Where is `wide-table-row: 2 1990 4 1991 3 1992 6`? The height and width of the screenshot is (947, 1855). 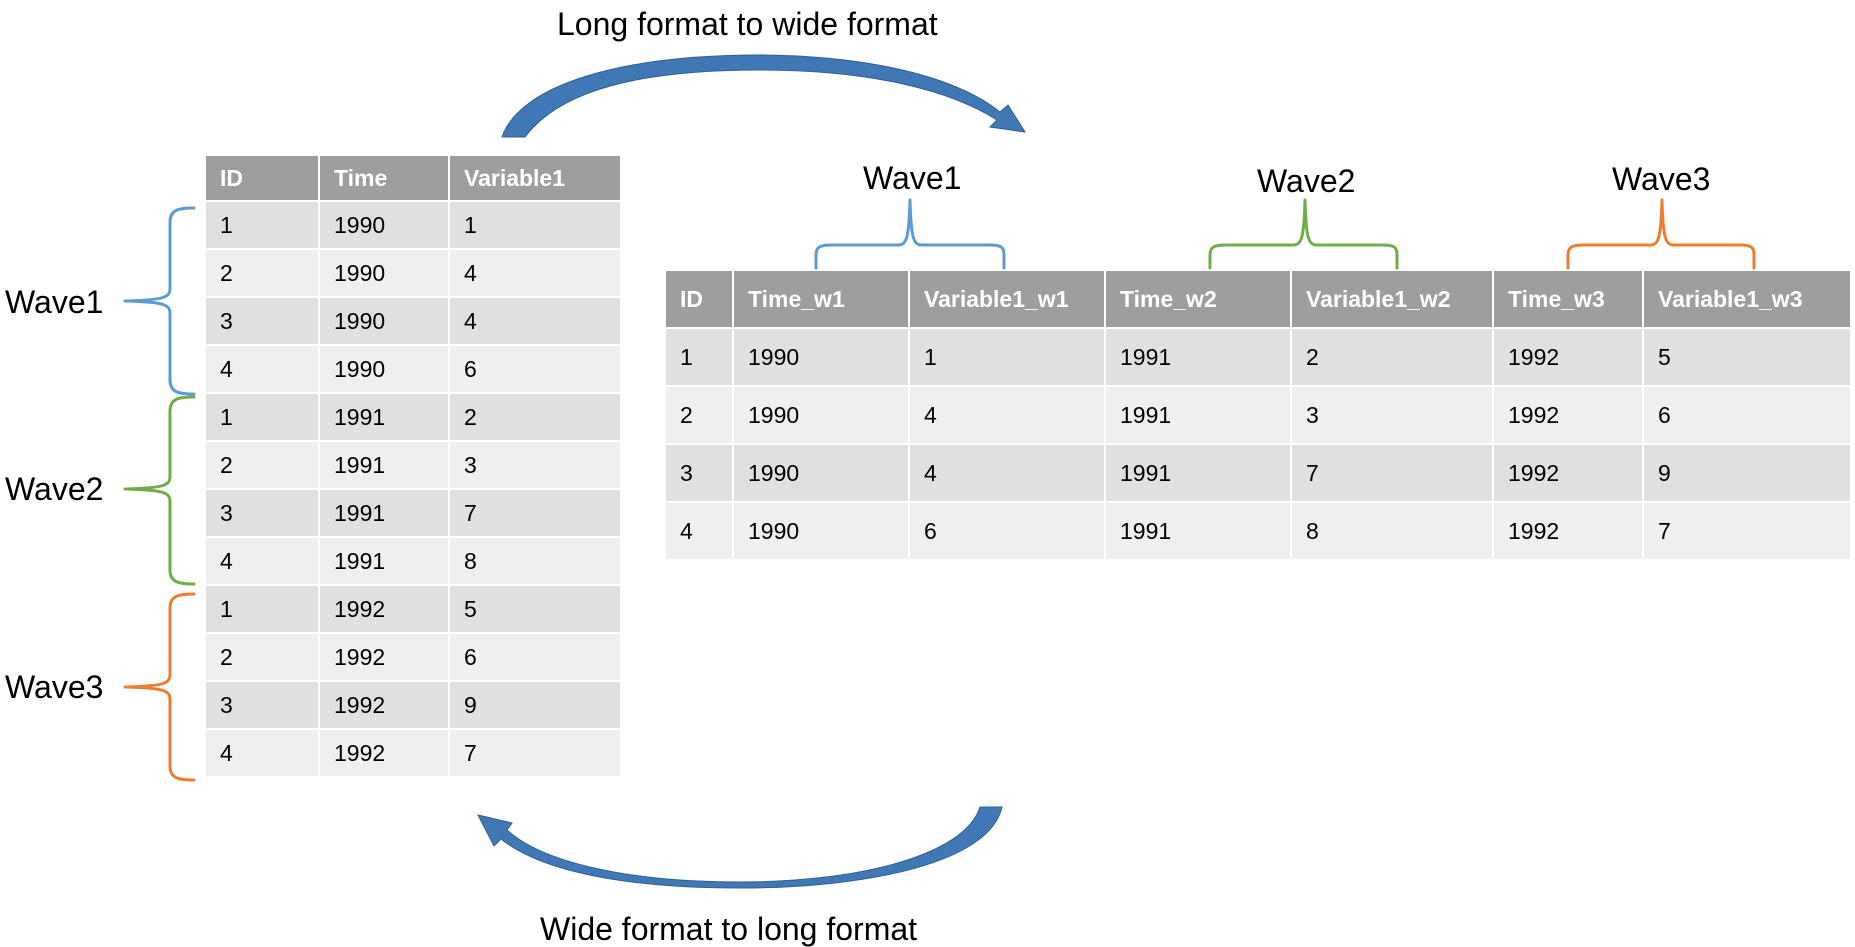 wide-table-row: 2 1990 4 1991 3 1992 6 is located at coordinates (1258, 415).